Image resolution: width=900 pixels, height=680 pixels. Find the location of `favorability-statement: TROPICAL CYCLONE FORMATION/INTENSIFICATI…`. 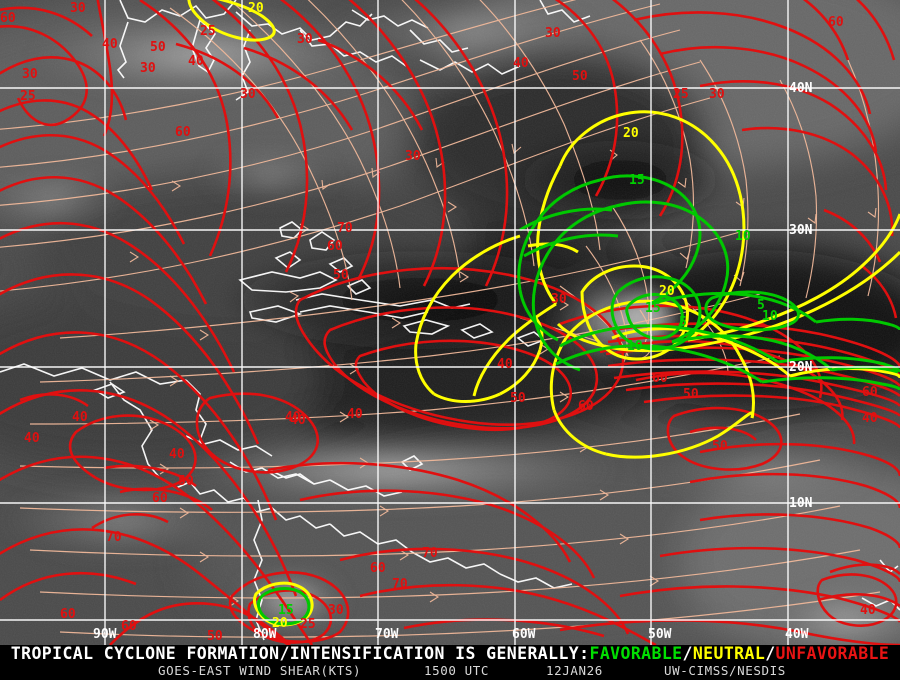

favorability-statement: TROPICAL CYCLONE FORMATION/INTENSIFICATI… is located at coordinates (450, 654).